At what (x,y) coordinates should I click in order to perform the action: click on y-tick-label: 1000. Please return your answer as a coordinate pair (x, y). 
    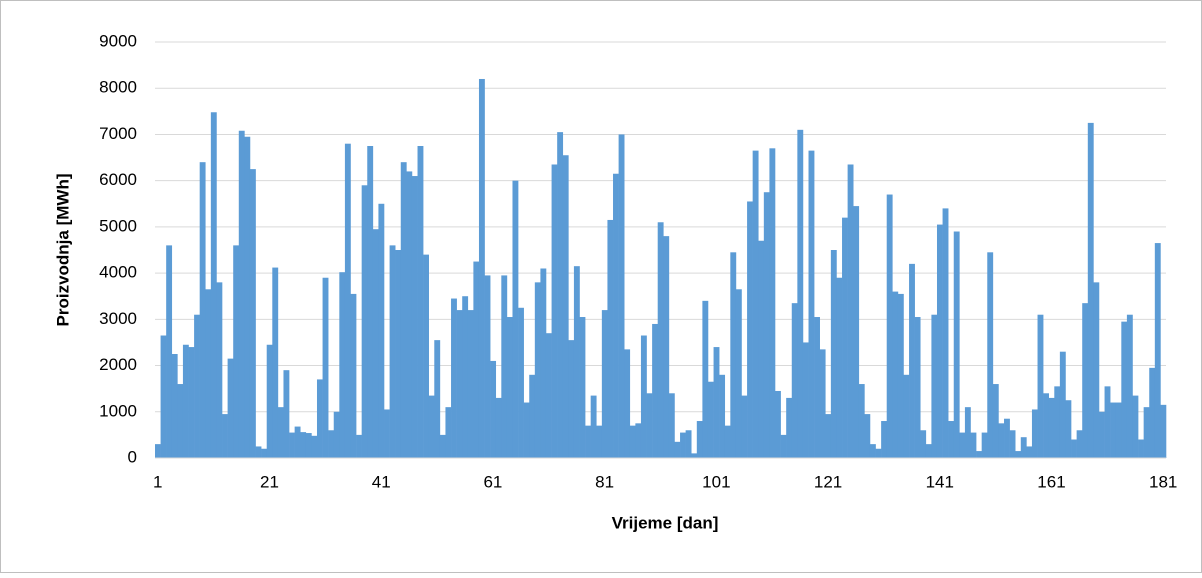
    Looking at the image, I should click on (118, 410).